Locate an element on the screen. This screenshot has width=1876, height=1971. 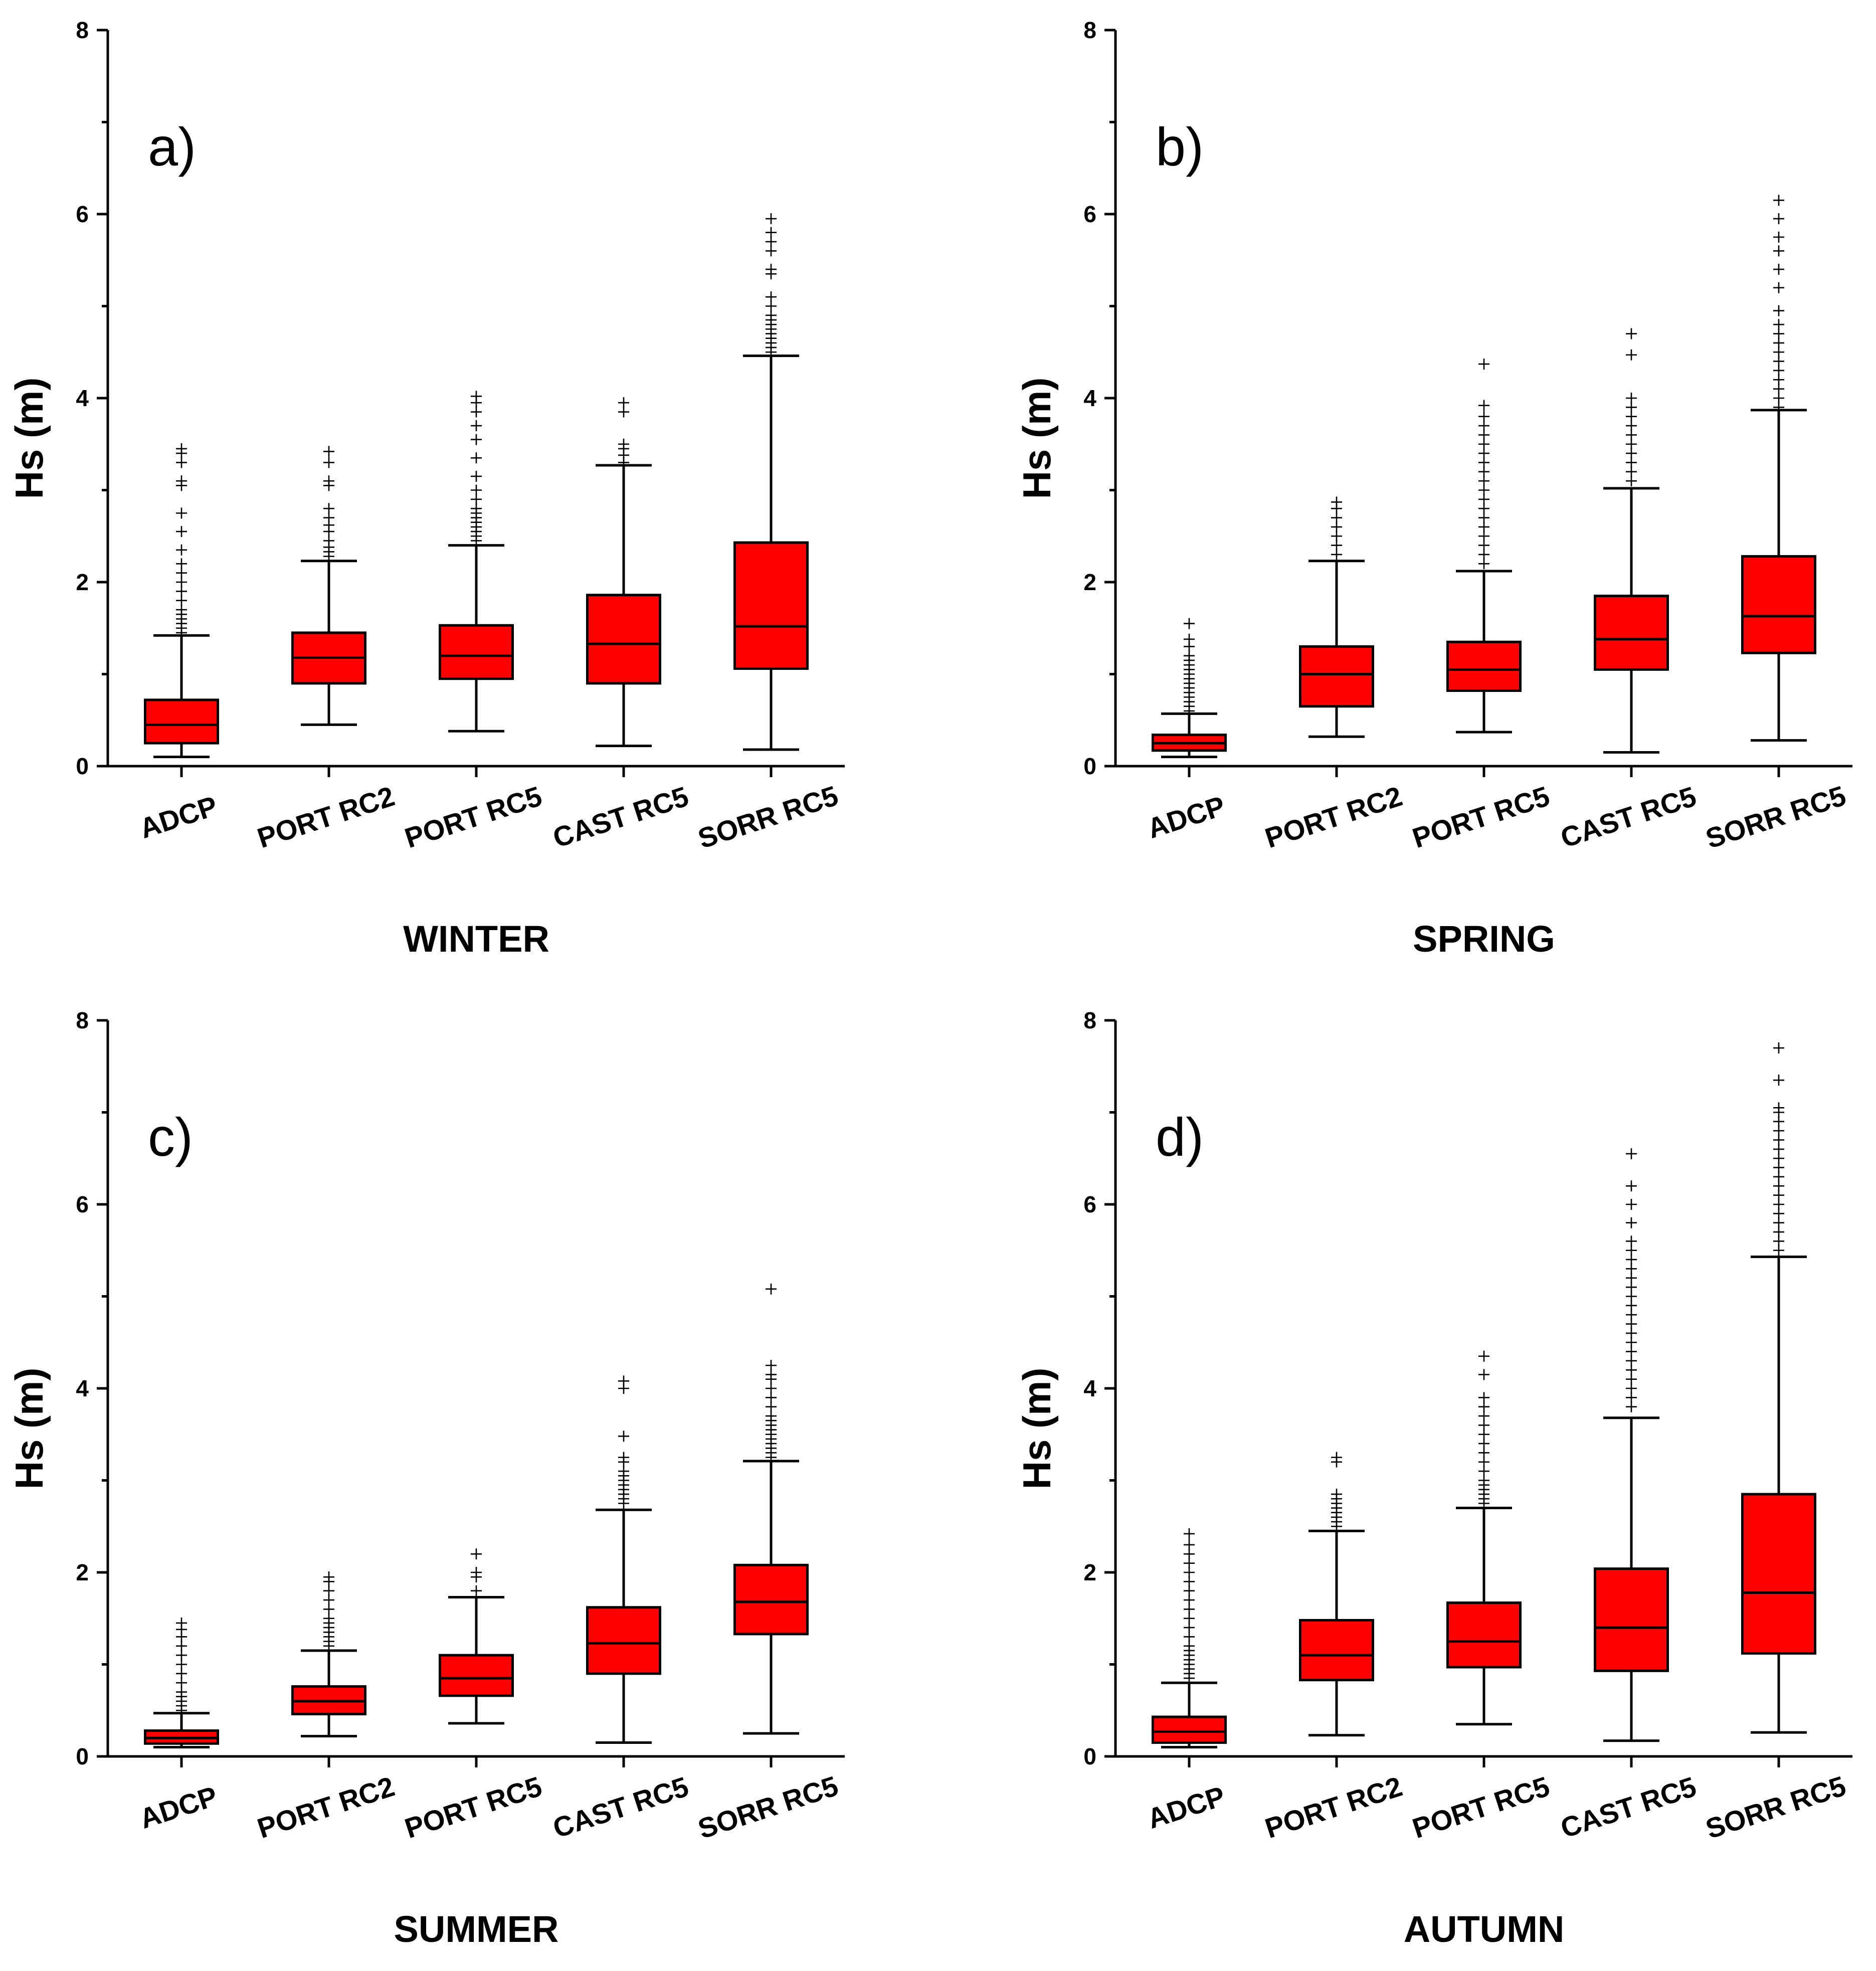
y-tick-label: 8 is located at coordinates (1089, 30).